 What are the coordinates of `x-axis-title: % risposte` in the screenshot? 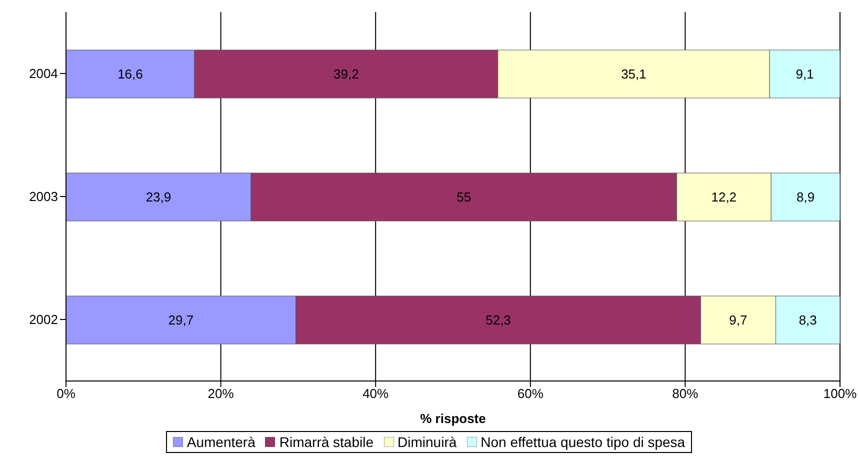 It's located at (453, 418).